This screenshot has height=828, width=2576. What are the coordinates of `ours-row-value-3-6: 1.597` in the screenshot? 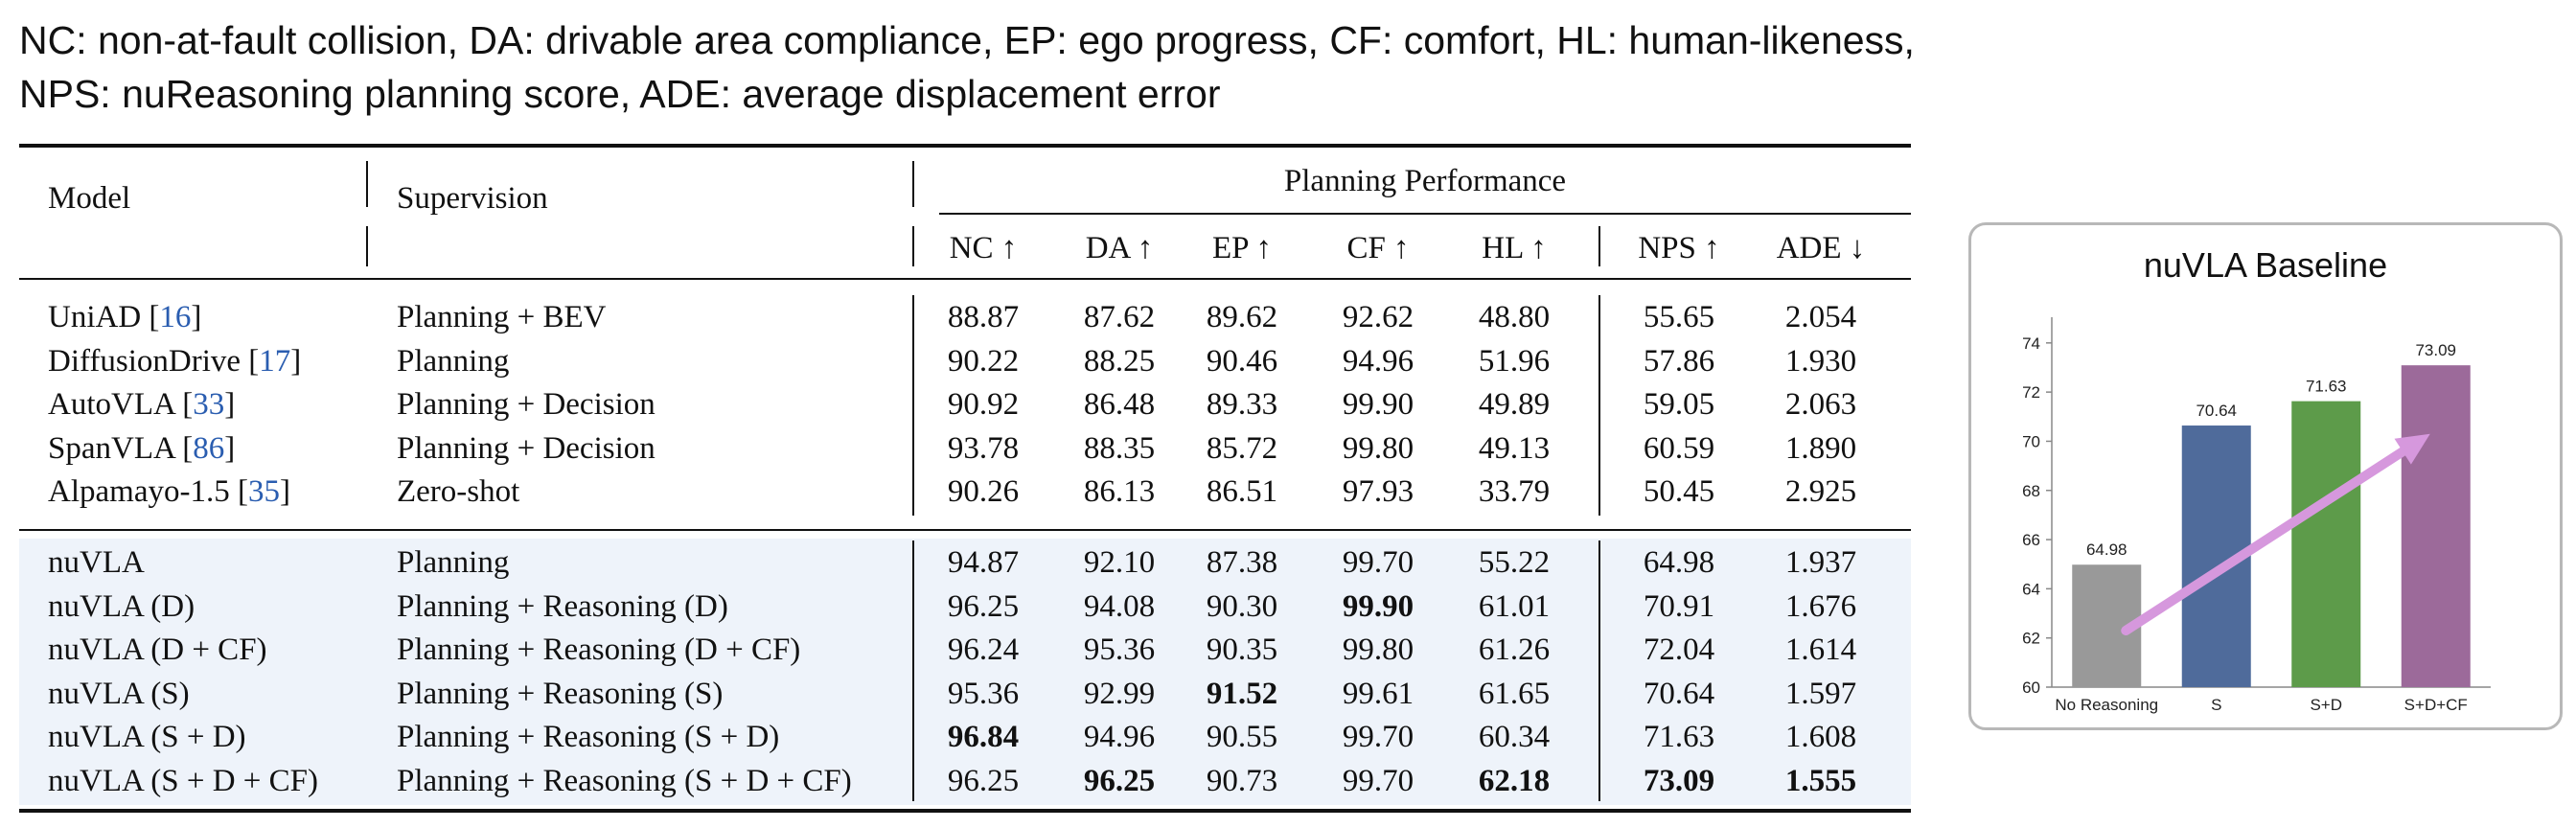 It's located at (1820, 693).